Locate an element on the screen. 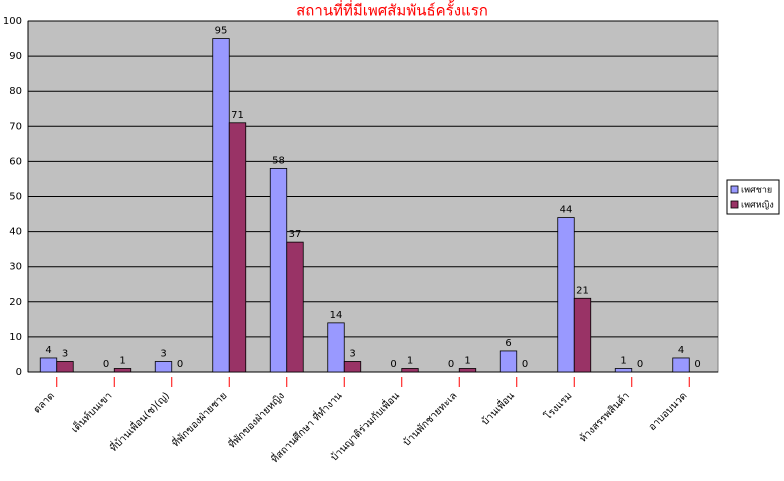 This screenshot has height=481, width=784. data-label: 14 is located at coordinates (336, 315).